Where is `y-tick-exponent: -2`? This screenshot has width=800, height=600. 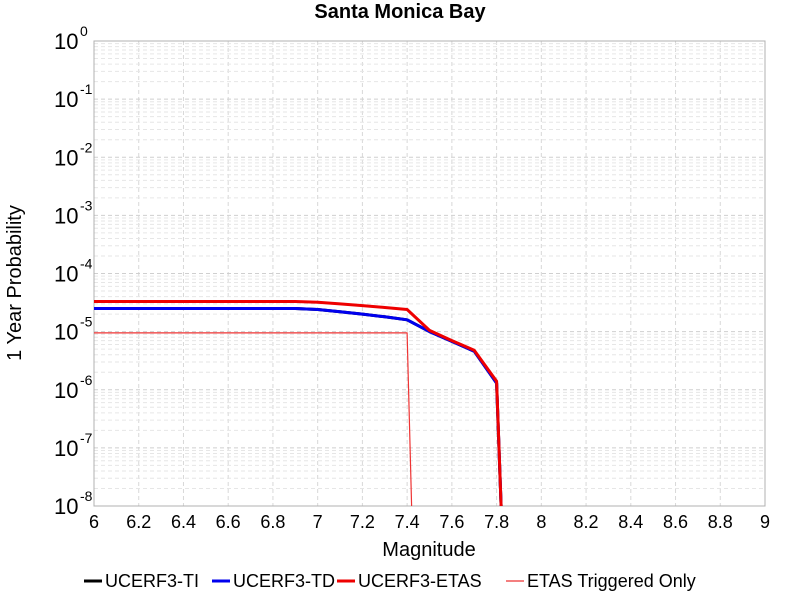 y-tick-exponent: -2 is located at coordinates (86, 147).